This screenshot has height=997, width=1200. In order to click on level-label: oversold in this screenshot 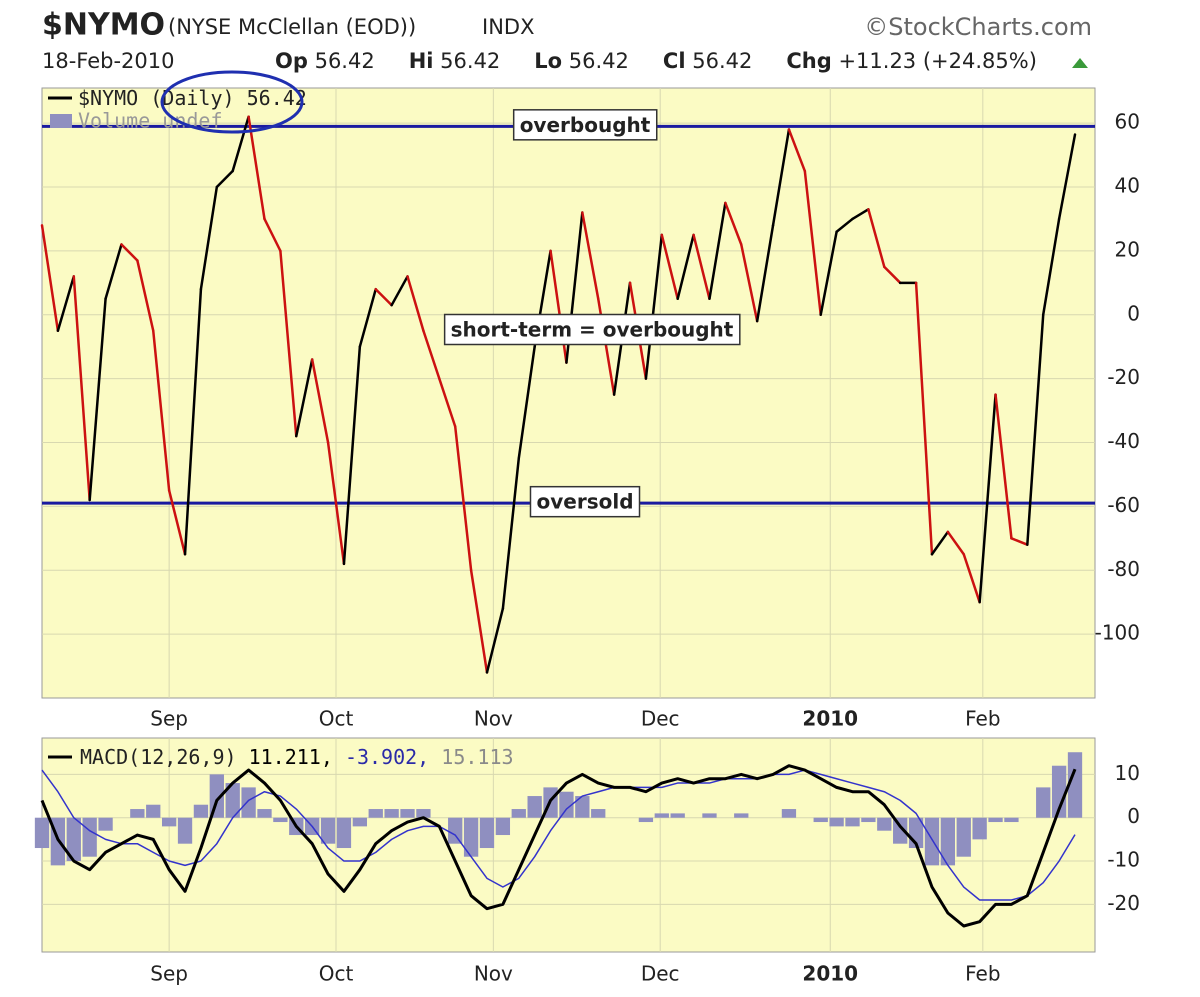, I will do `click(584, 502)`.